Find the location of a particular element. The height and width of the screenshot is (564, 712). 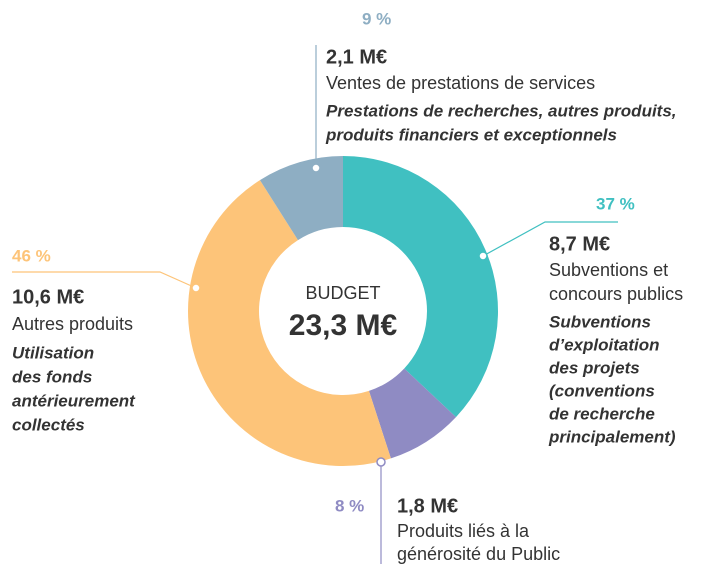

amount-label: 10,6 M€ is located at coordinates (48, 297).